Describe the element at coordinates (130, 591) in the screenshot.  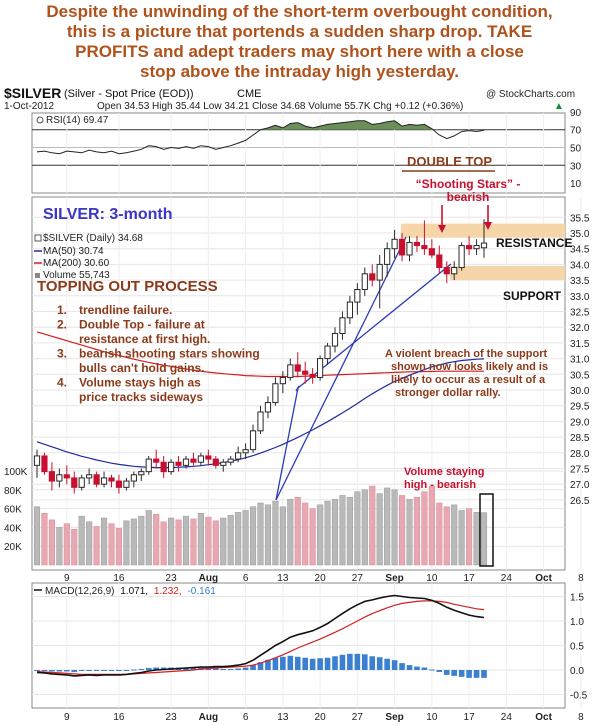
I see `svg-text:MACD(12,26,9) 1.071,: MACD(12,26,9) 1.071, 1.232, -0.161` at that location.